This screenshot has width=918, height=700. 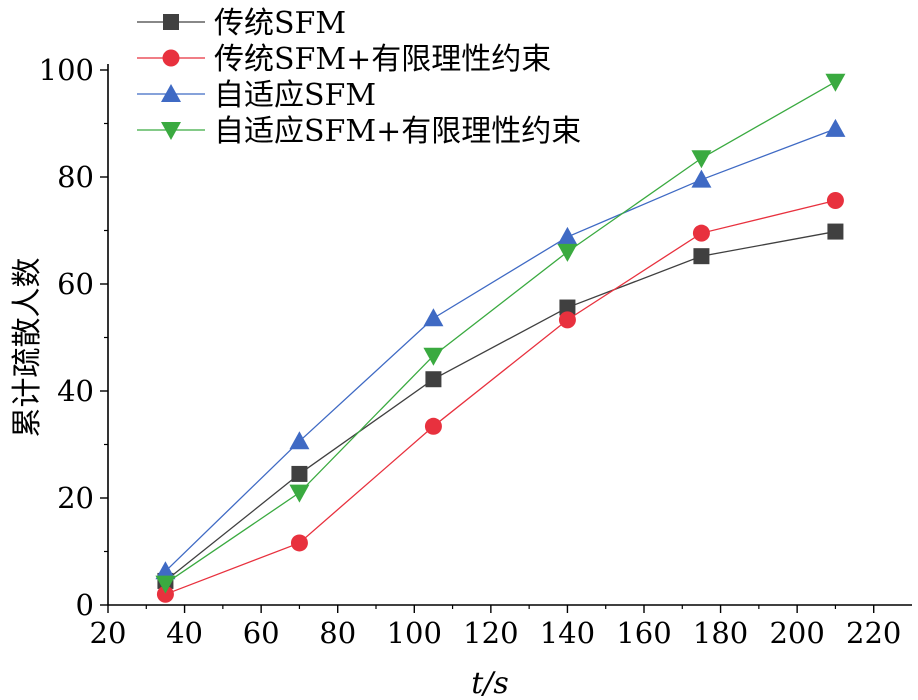 I want to click on legend-label: 自适应SFM, so click(x=295, y=95).